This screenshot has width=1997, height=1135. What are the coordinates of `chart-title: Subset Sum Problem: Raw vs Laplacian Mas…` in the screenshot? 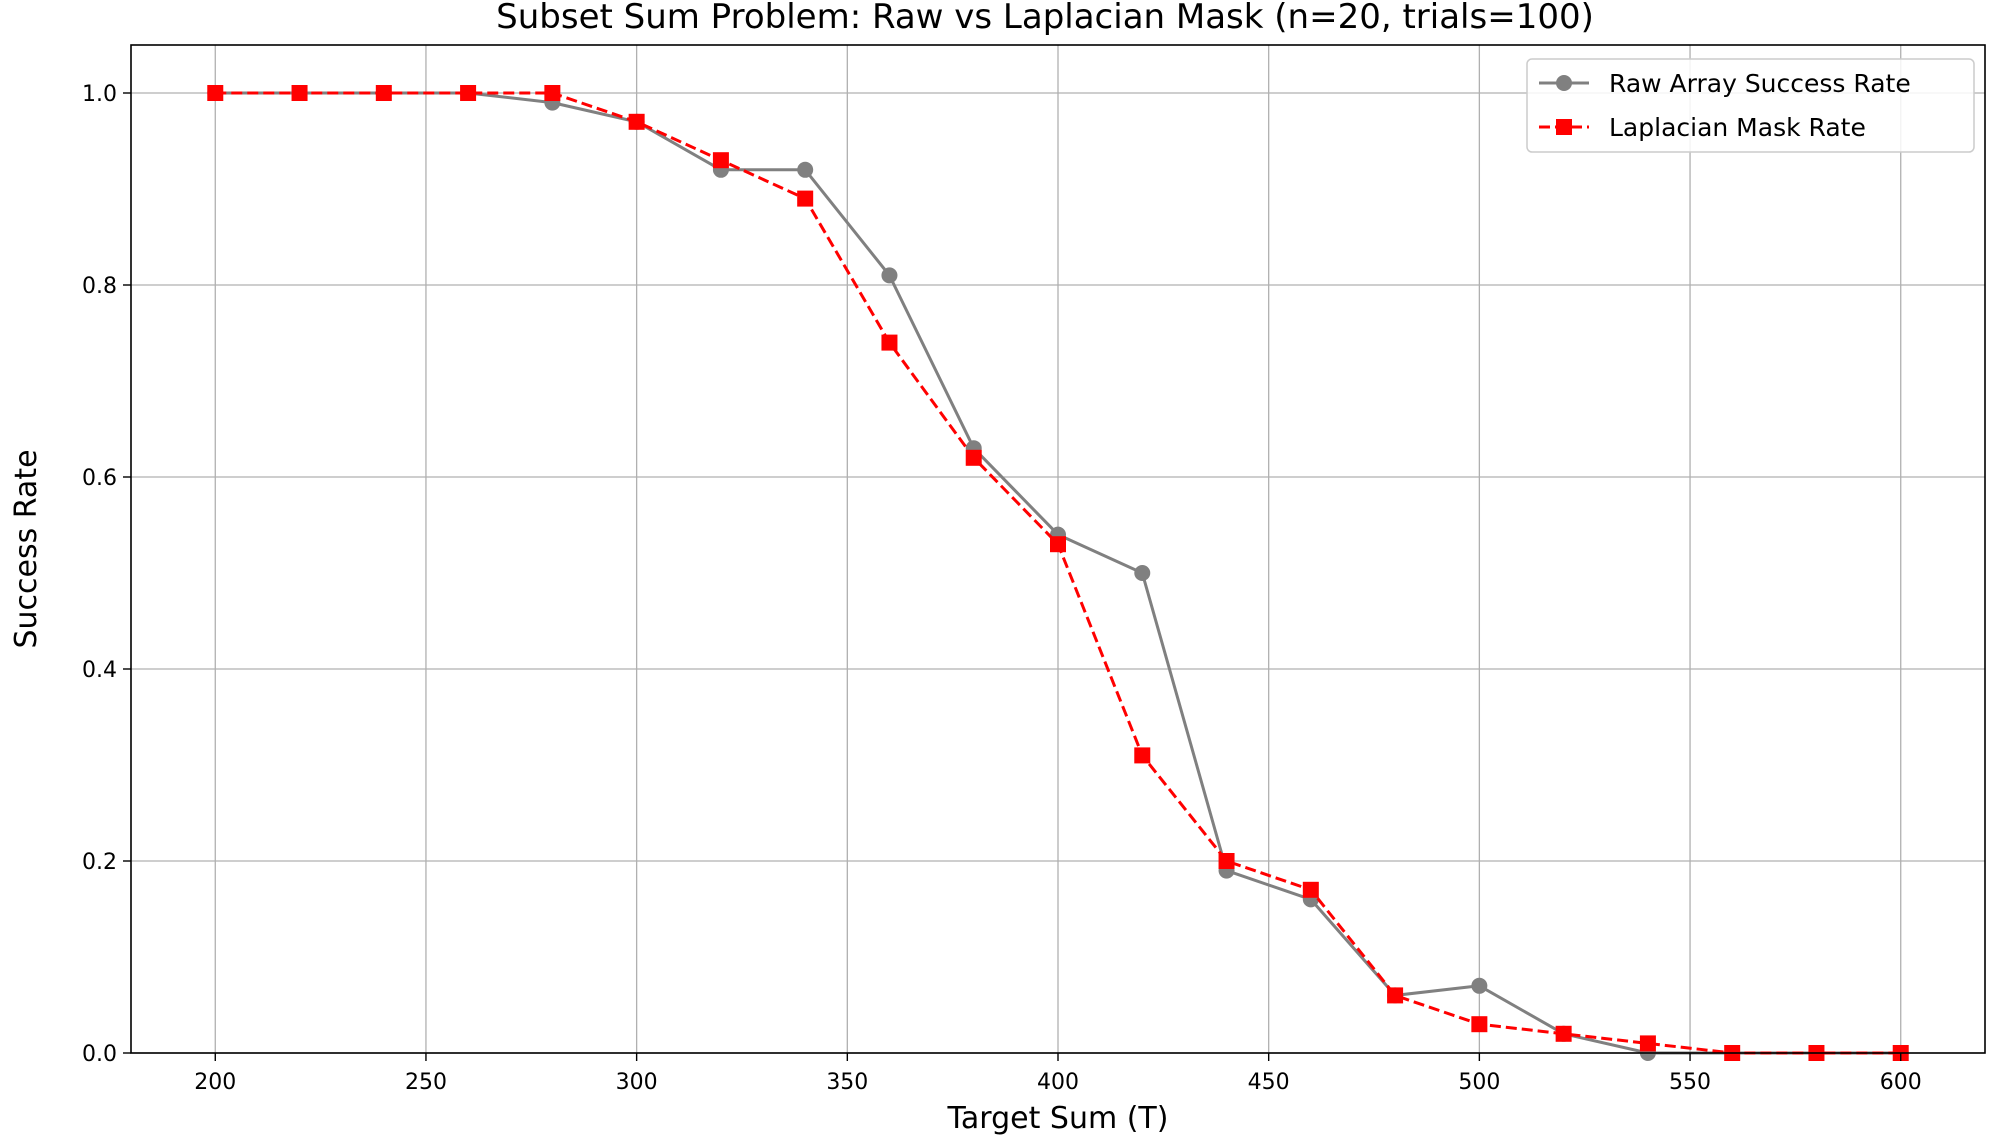 It's located at (1045, 18).